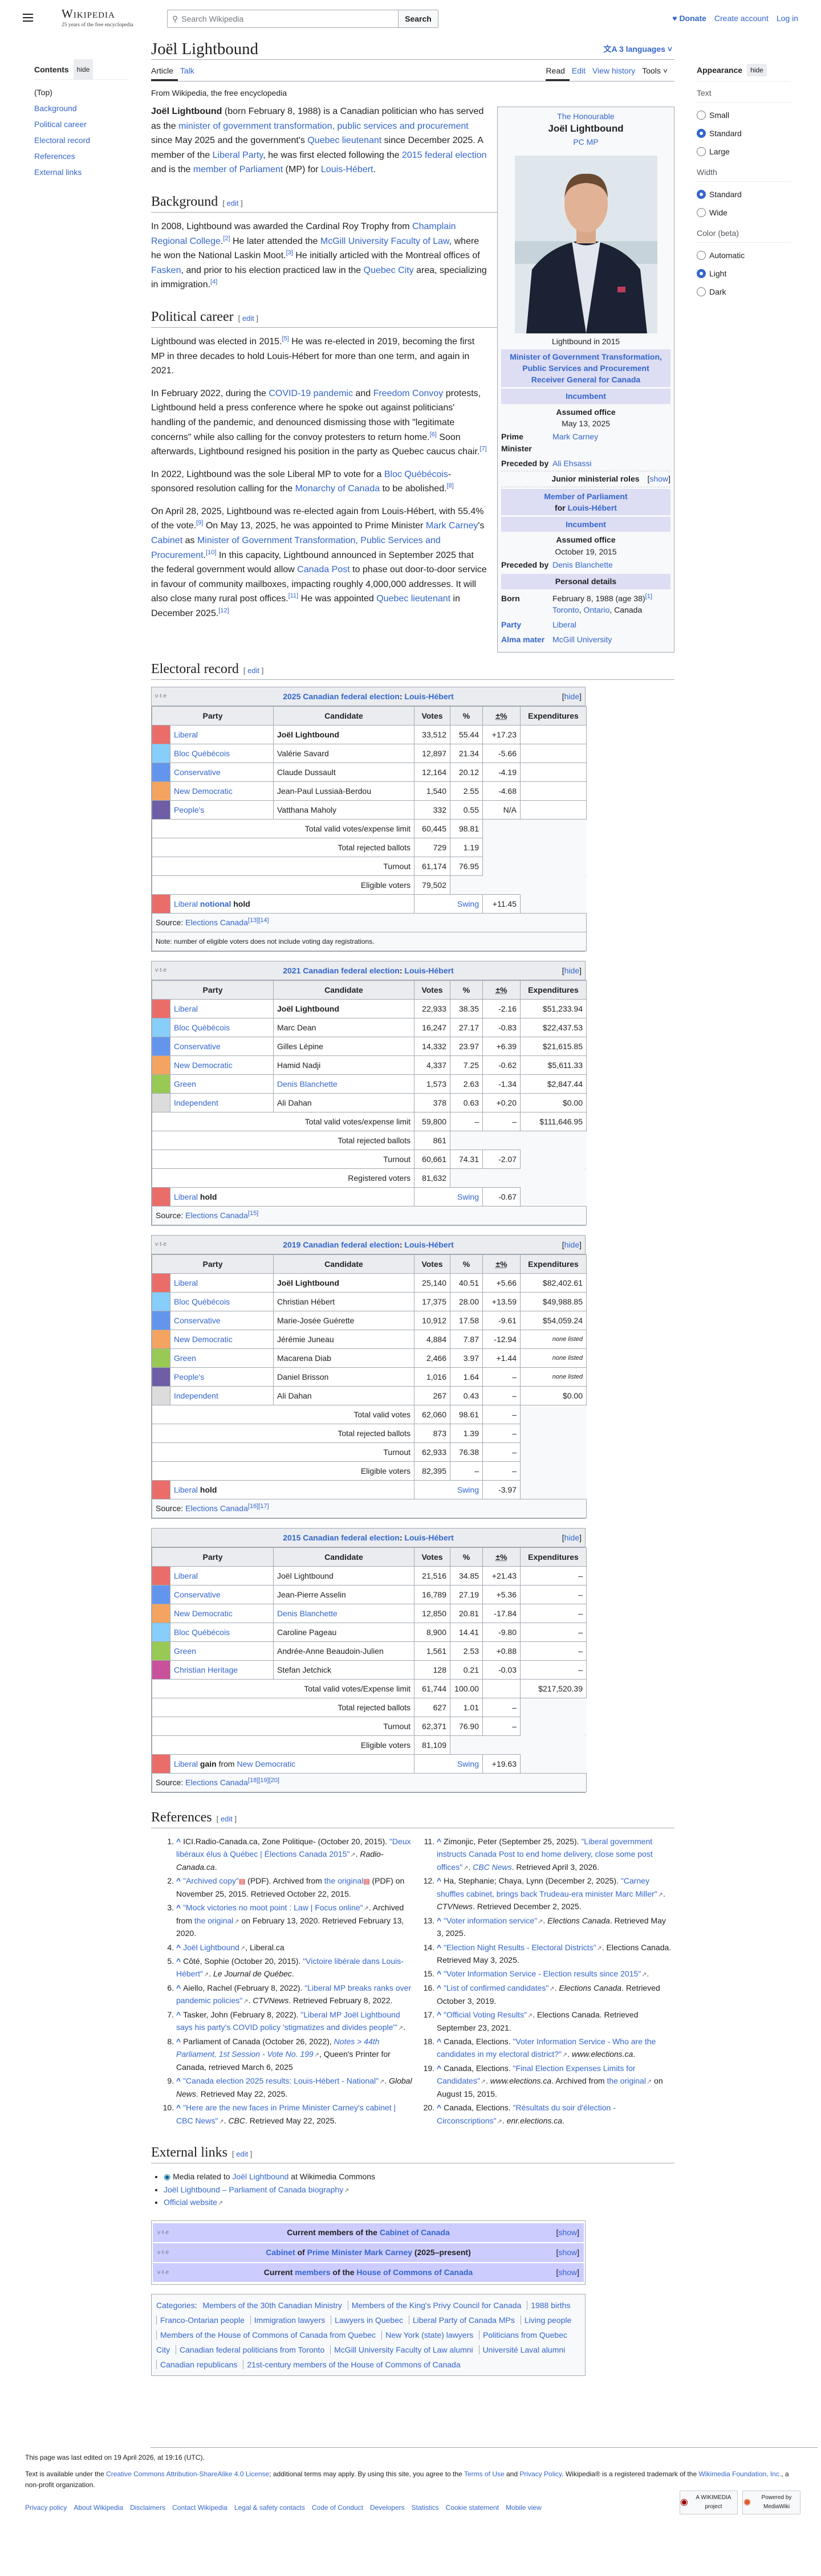  I want to click on link: Fasken, so click(166, 270).